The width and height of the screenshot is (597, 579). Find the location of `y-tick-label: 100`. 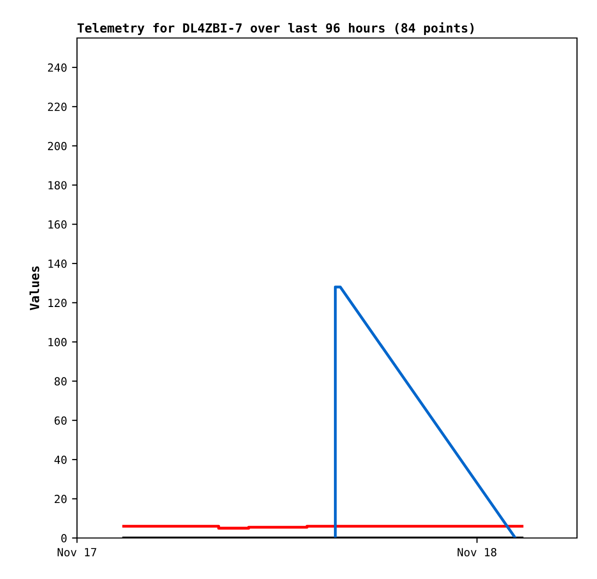

y-tick-label: 100 is located at coordinates (57, 342).